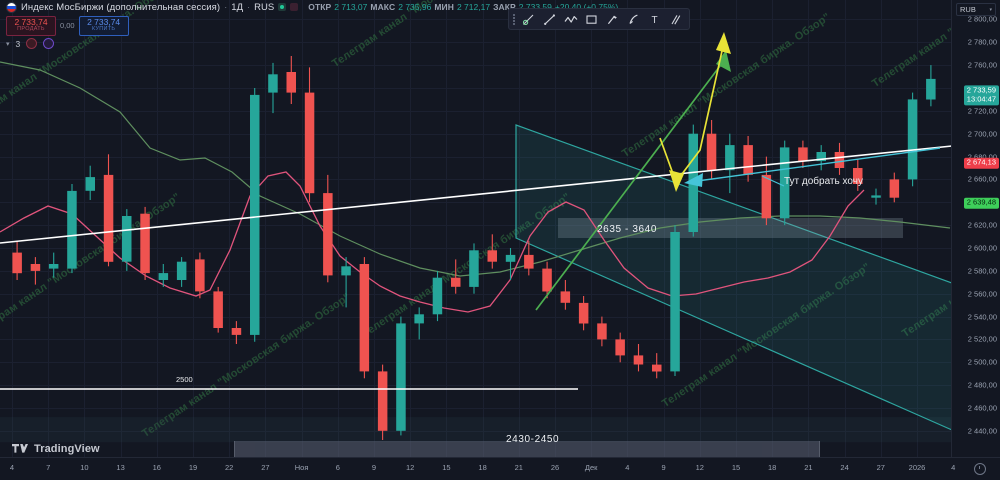  What do you see at coordinates (294, 7) in the screenshot?
I see `alert-icon` at bounding box center [294, 7].